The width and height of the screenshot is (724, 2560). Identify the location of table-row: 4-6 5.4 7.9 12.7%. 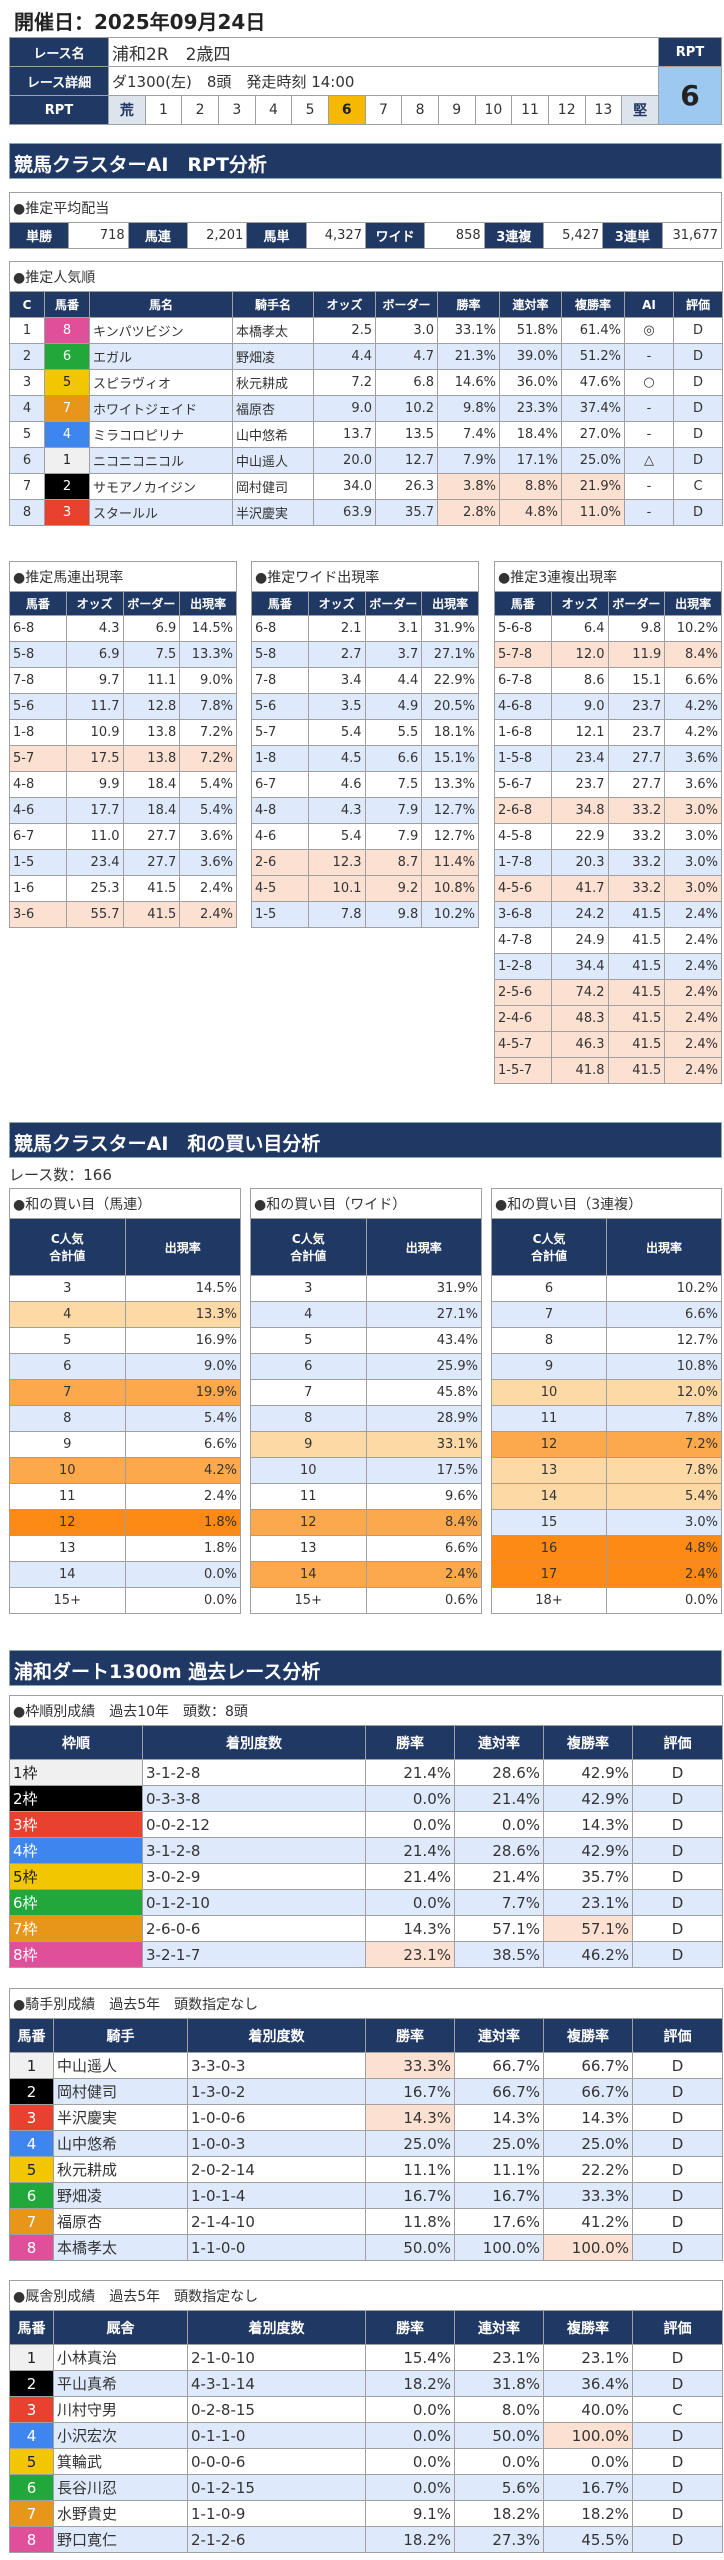
(365, 836).